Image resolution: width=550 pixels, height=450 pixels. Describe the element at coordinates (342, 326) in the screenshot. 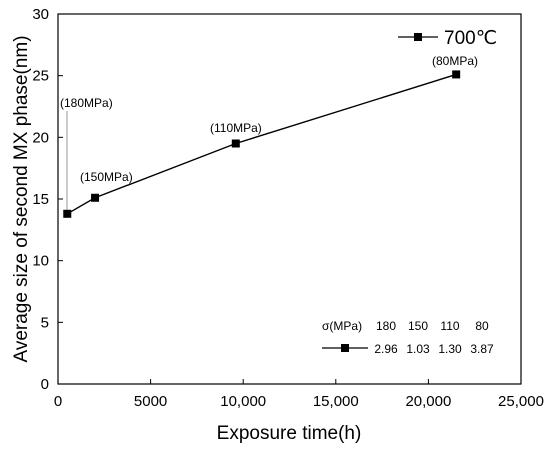

I see `inset-header-label: σ(MPa)` at that location.